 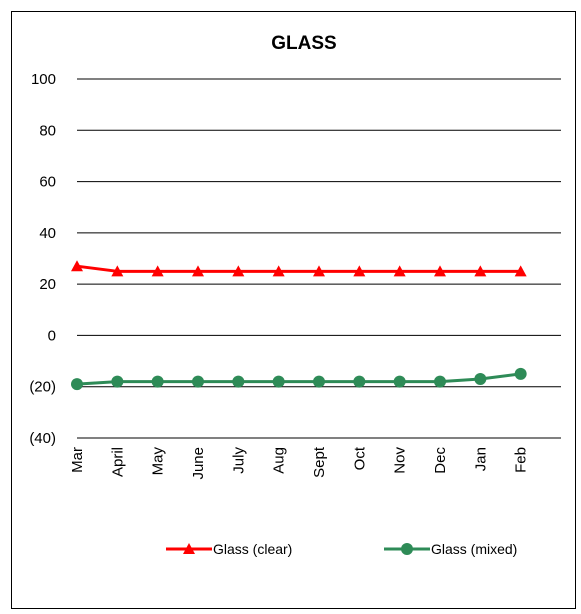 I want to click on legend-label: Glass (clear), so click(x=252, y=549).